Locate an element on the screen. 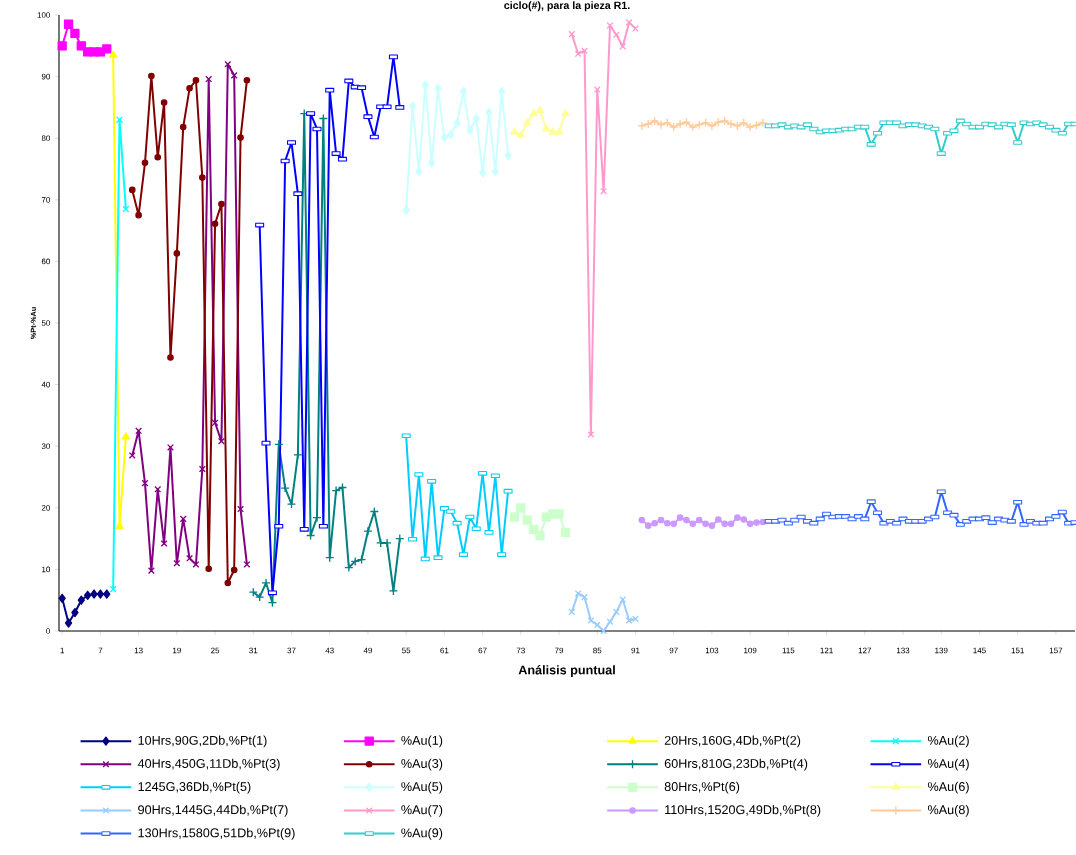  legend-label: %Au(7) is located at coordinates (422, 810).